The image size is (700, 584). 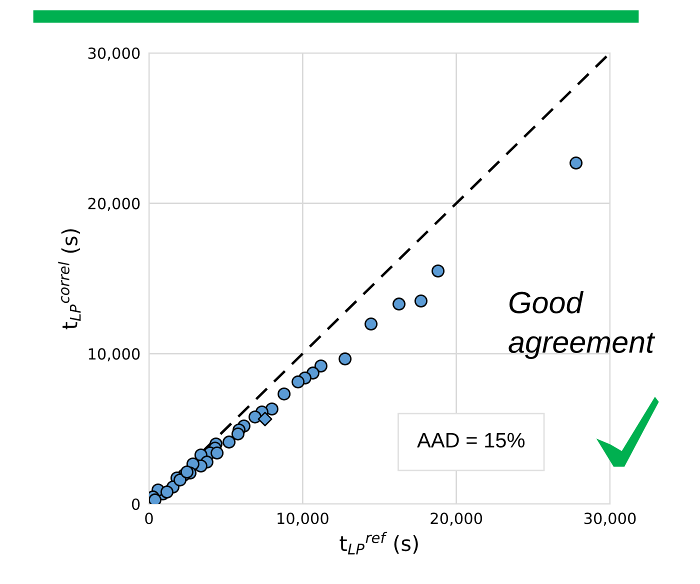 I want to click on x-tick-label: 20,000, so click(x=456, y=519).